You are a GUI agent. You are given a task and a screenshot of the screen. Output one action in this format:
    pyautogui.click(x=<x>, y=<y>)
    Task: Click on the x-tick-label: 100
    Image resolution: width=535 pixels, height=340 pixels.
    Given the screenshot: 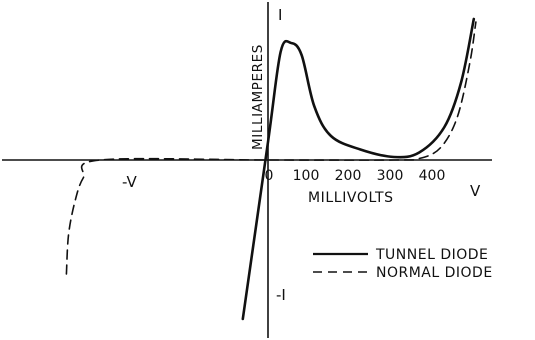 What is the action you would take?
    pyautogui.click(x=306, y=176)
    